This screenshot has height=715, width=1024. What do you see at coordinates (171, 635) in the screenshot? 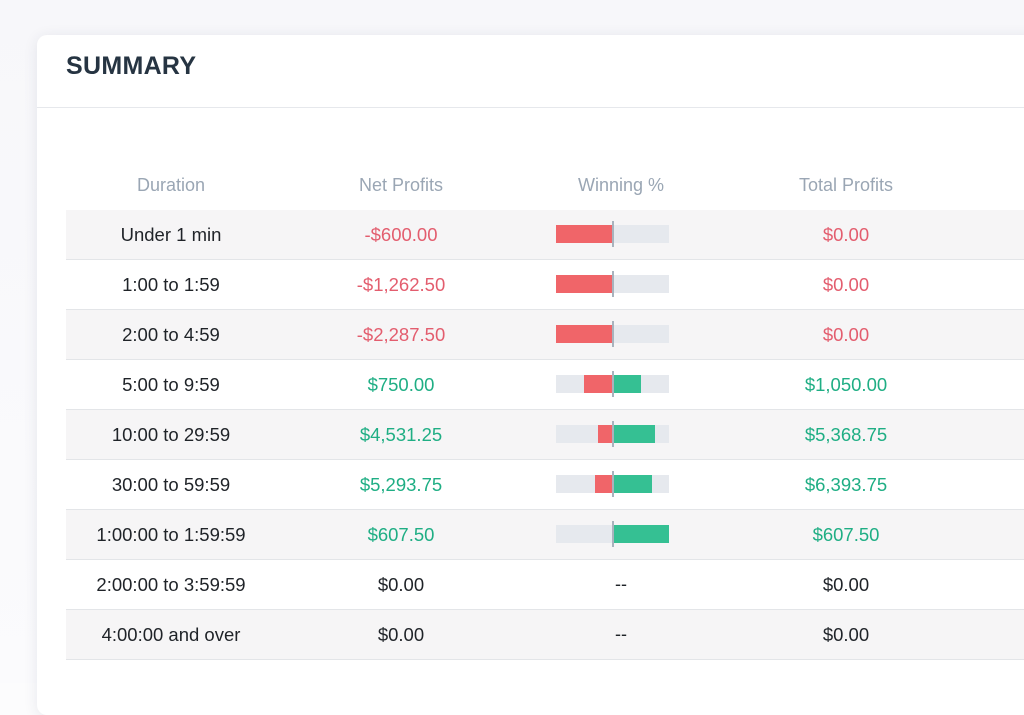
I see `duration-cell: 4:00:00 and over` at bounding box center [171, 635].